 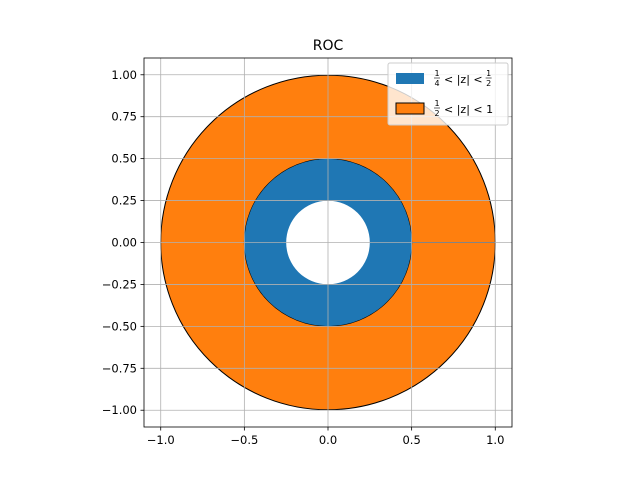 I want to click on legend-label-2: < |z| < 1, so click(x=468, y=109).